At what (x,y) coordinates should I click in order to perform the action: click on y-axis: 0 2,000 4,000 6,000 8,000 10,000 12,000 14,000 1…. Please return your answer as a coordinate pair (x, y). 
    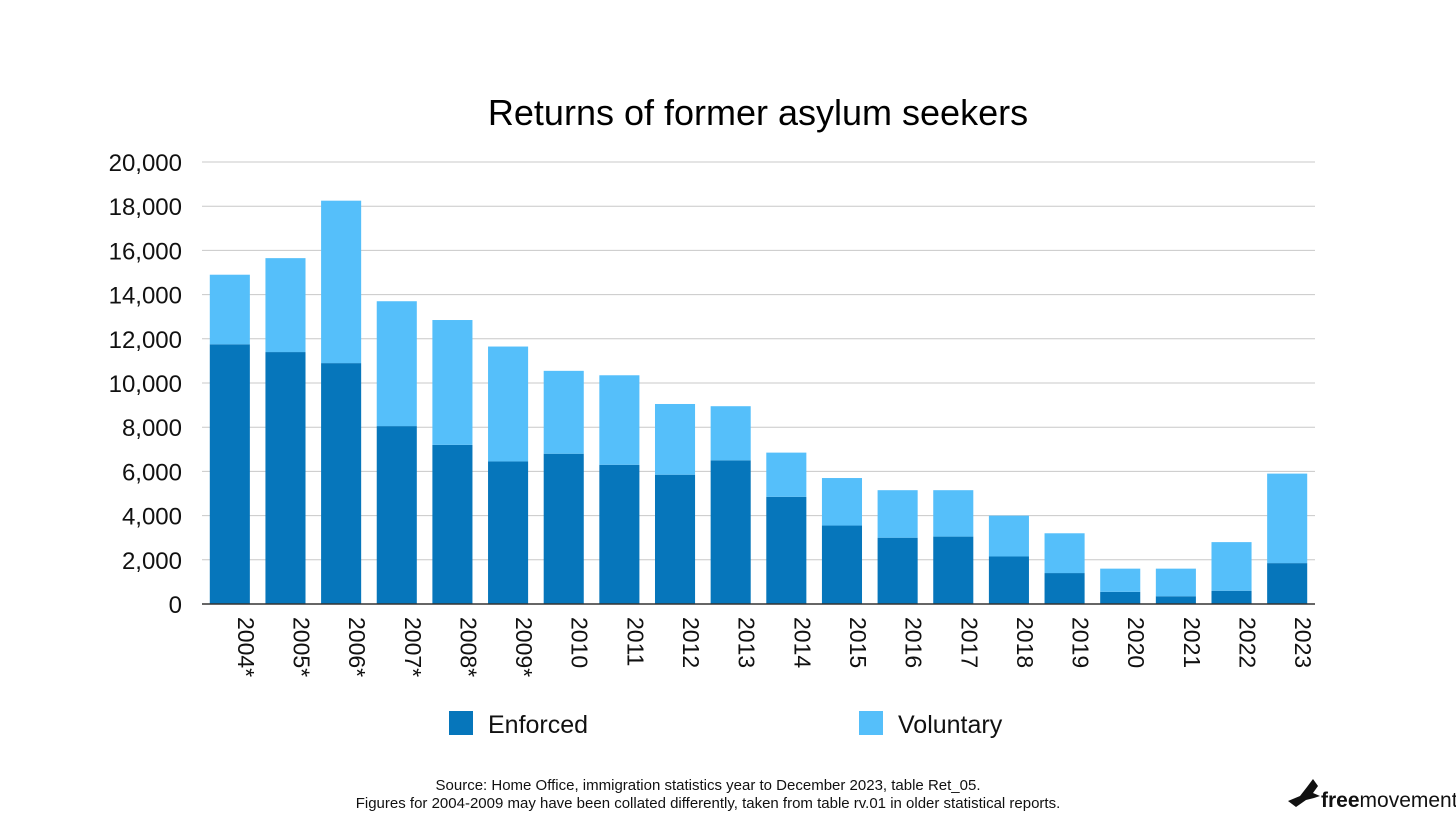
    Looking at the image, I should click on (145, 384).